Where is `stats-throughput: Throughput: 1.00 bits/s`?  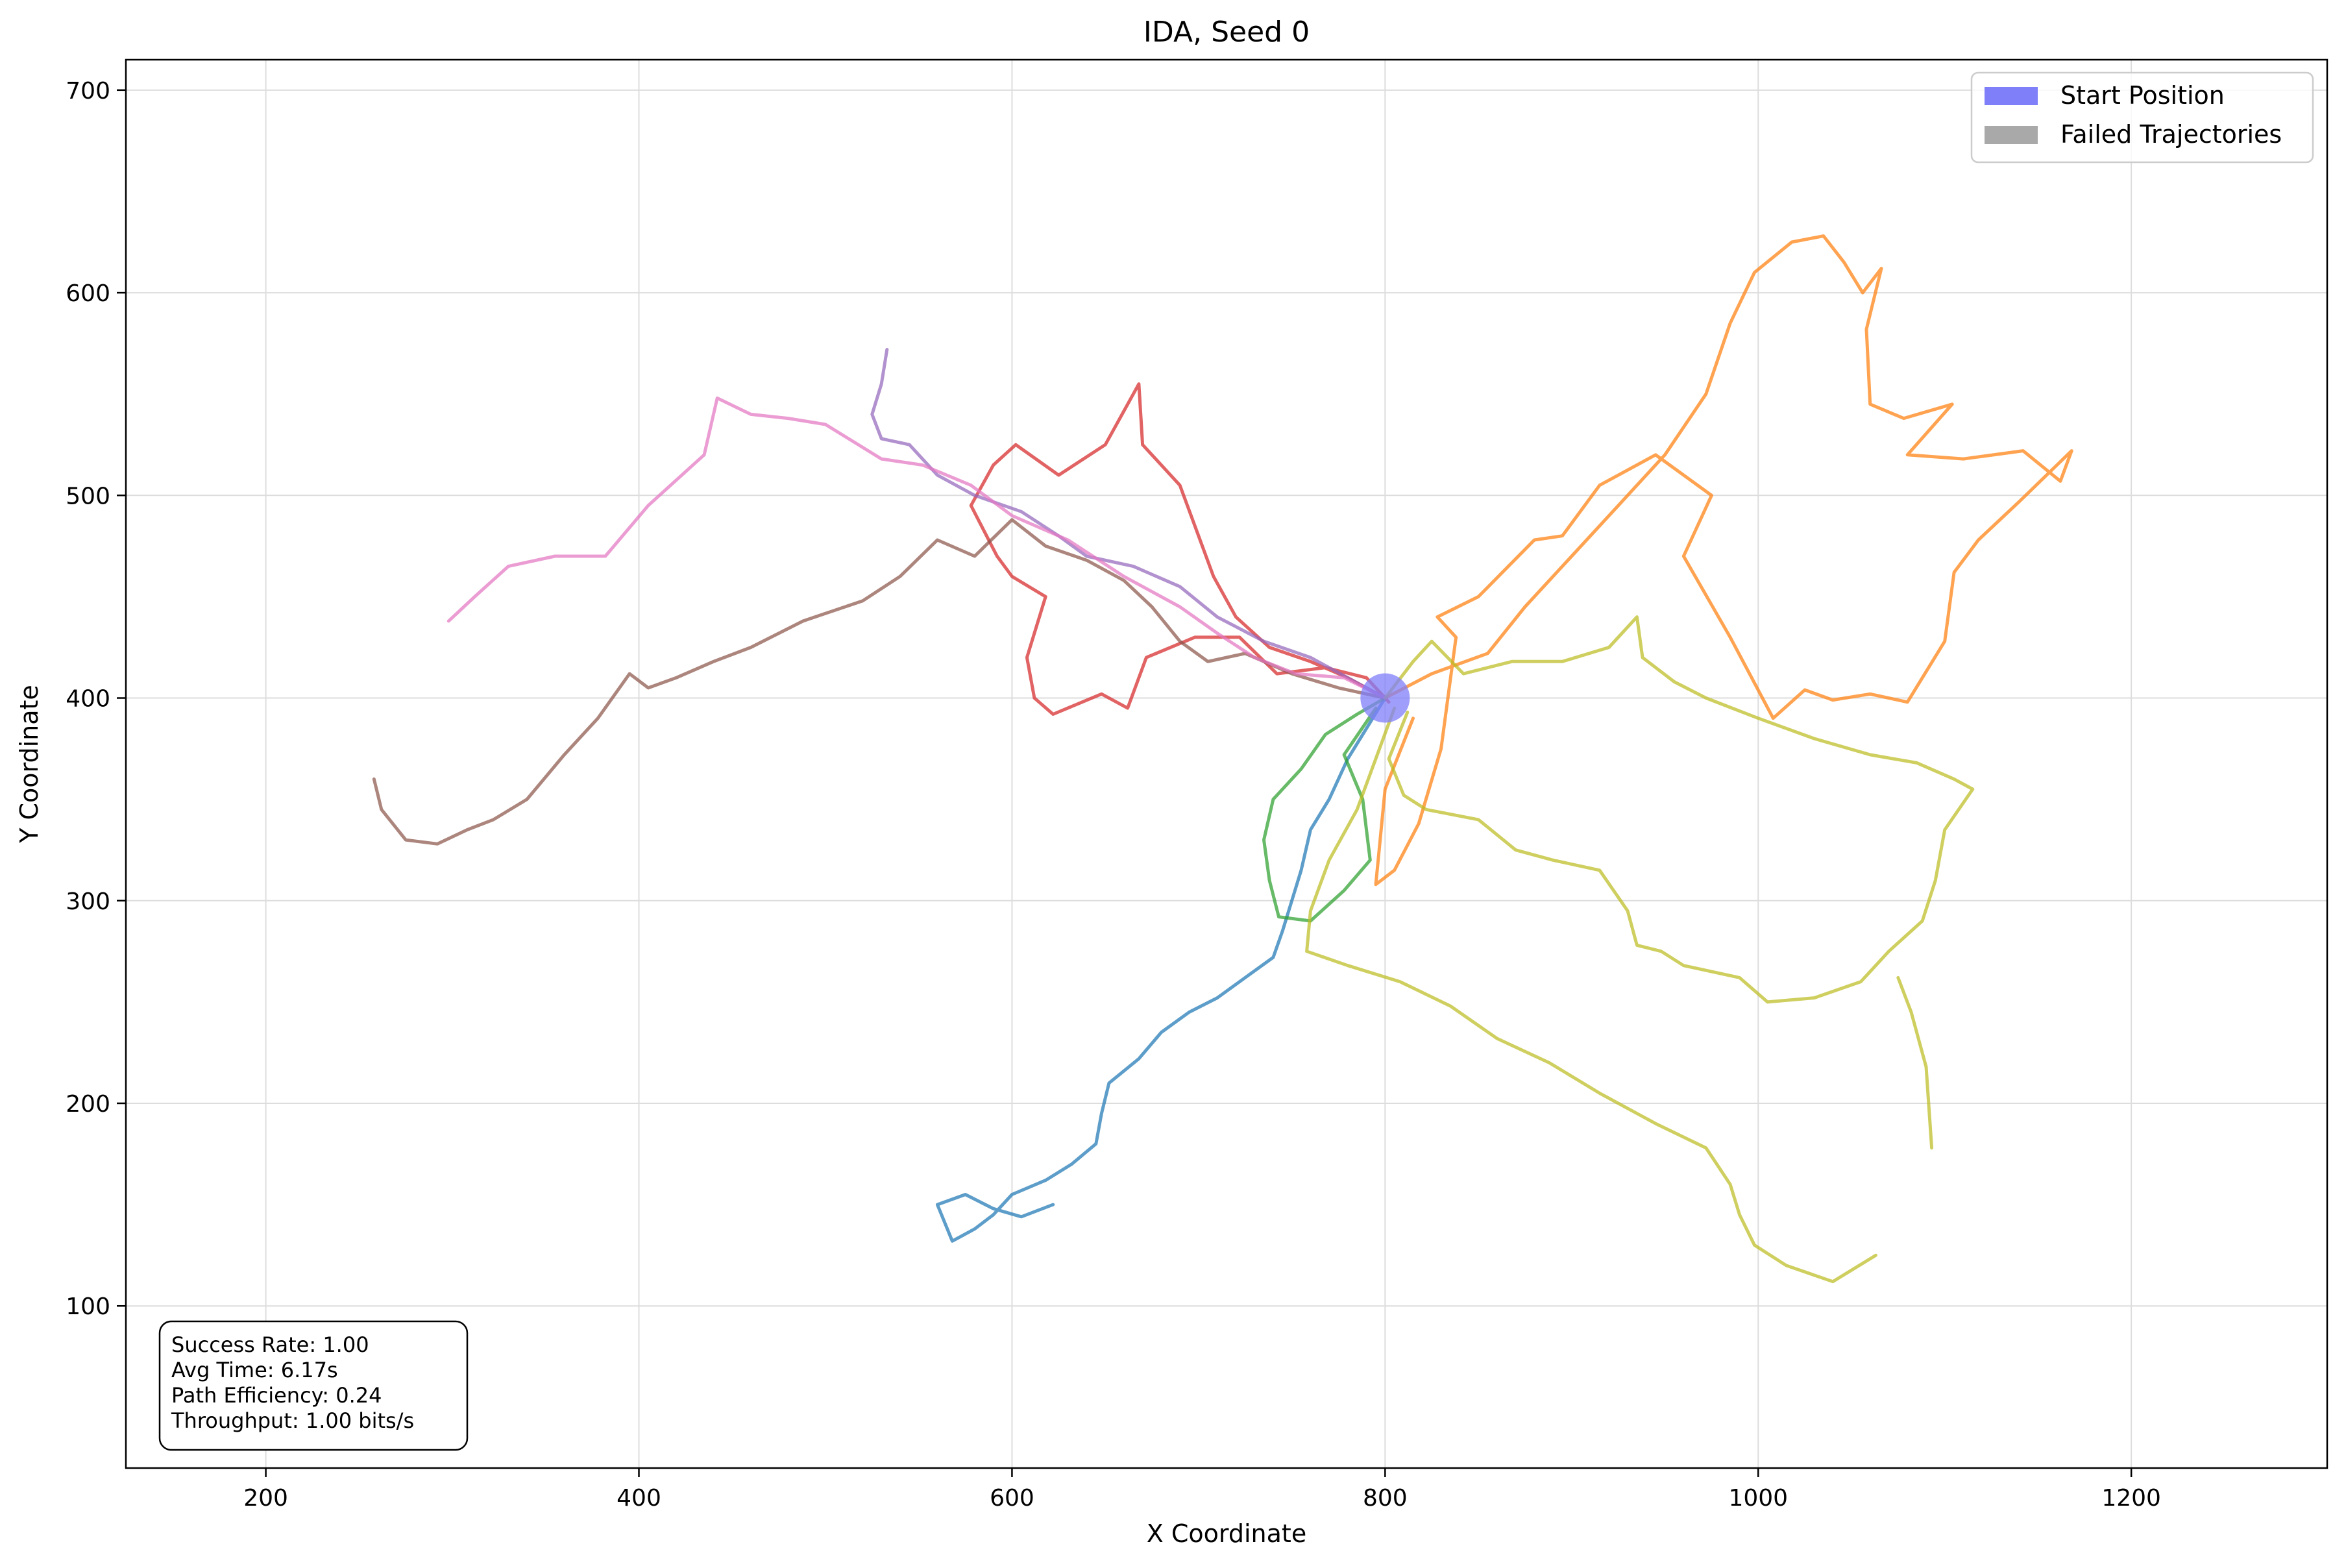
stats-throughput: Throughput: 1.00 bits/s is located at coordinates (292, 1421).